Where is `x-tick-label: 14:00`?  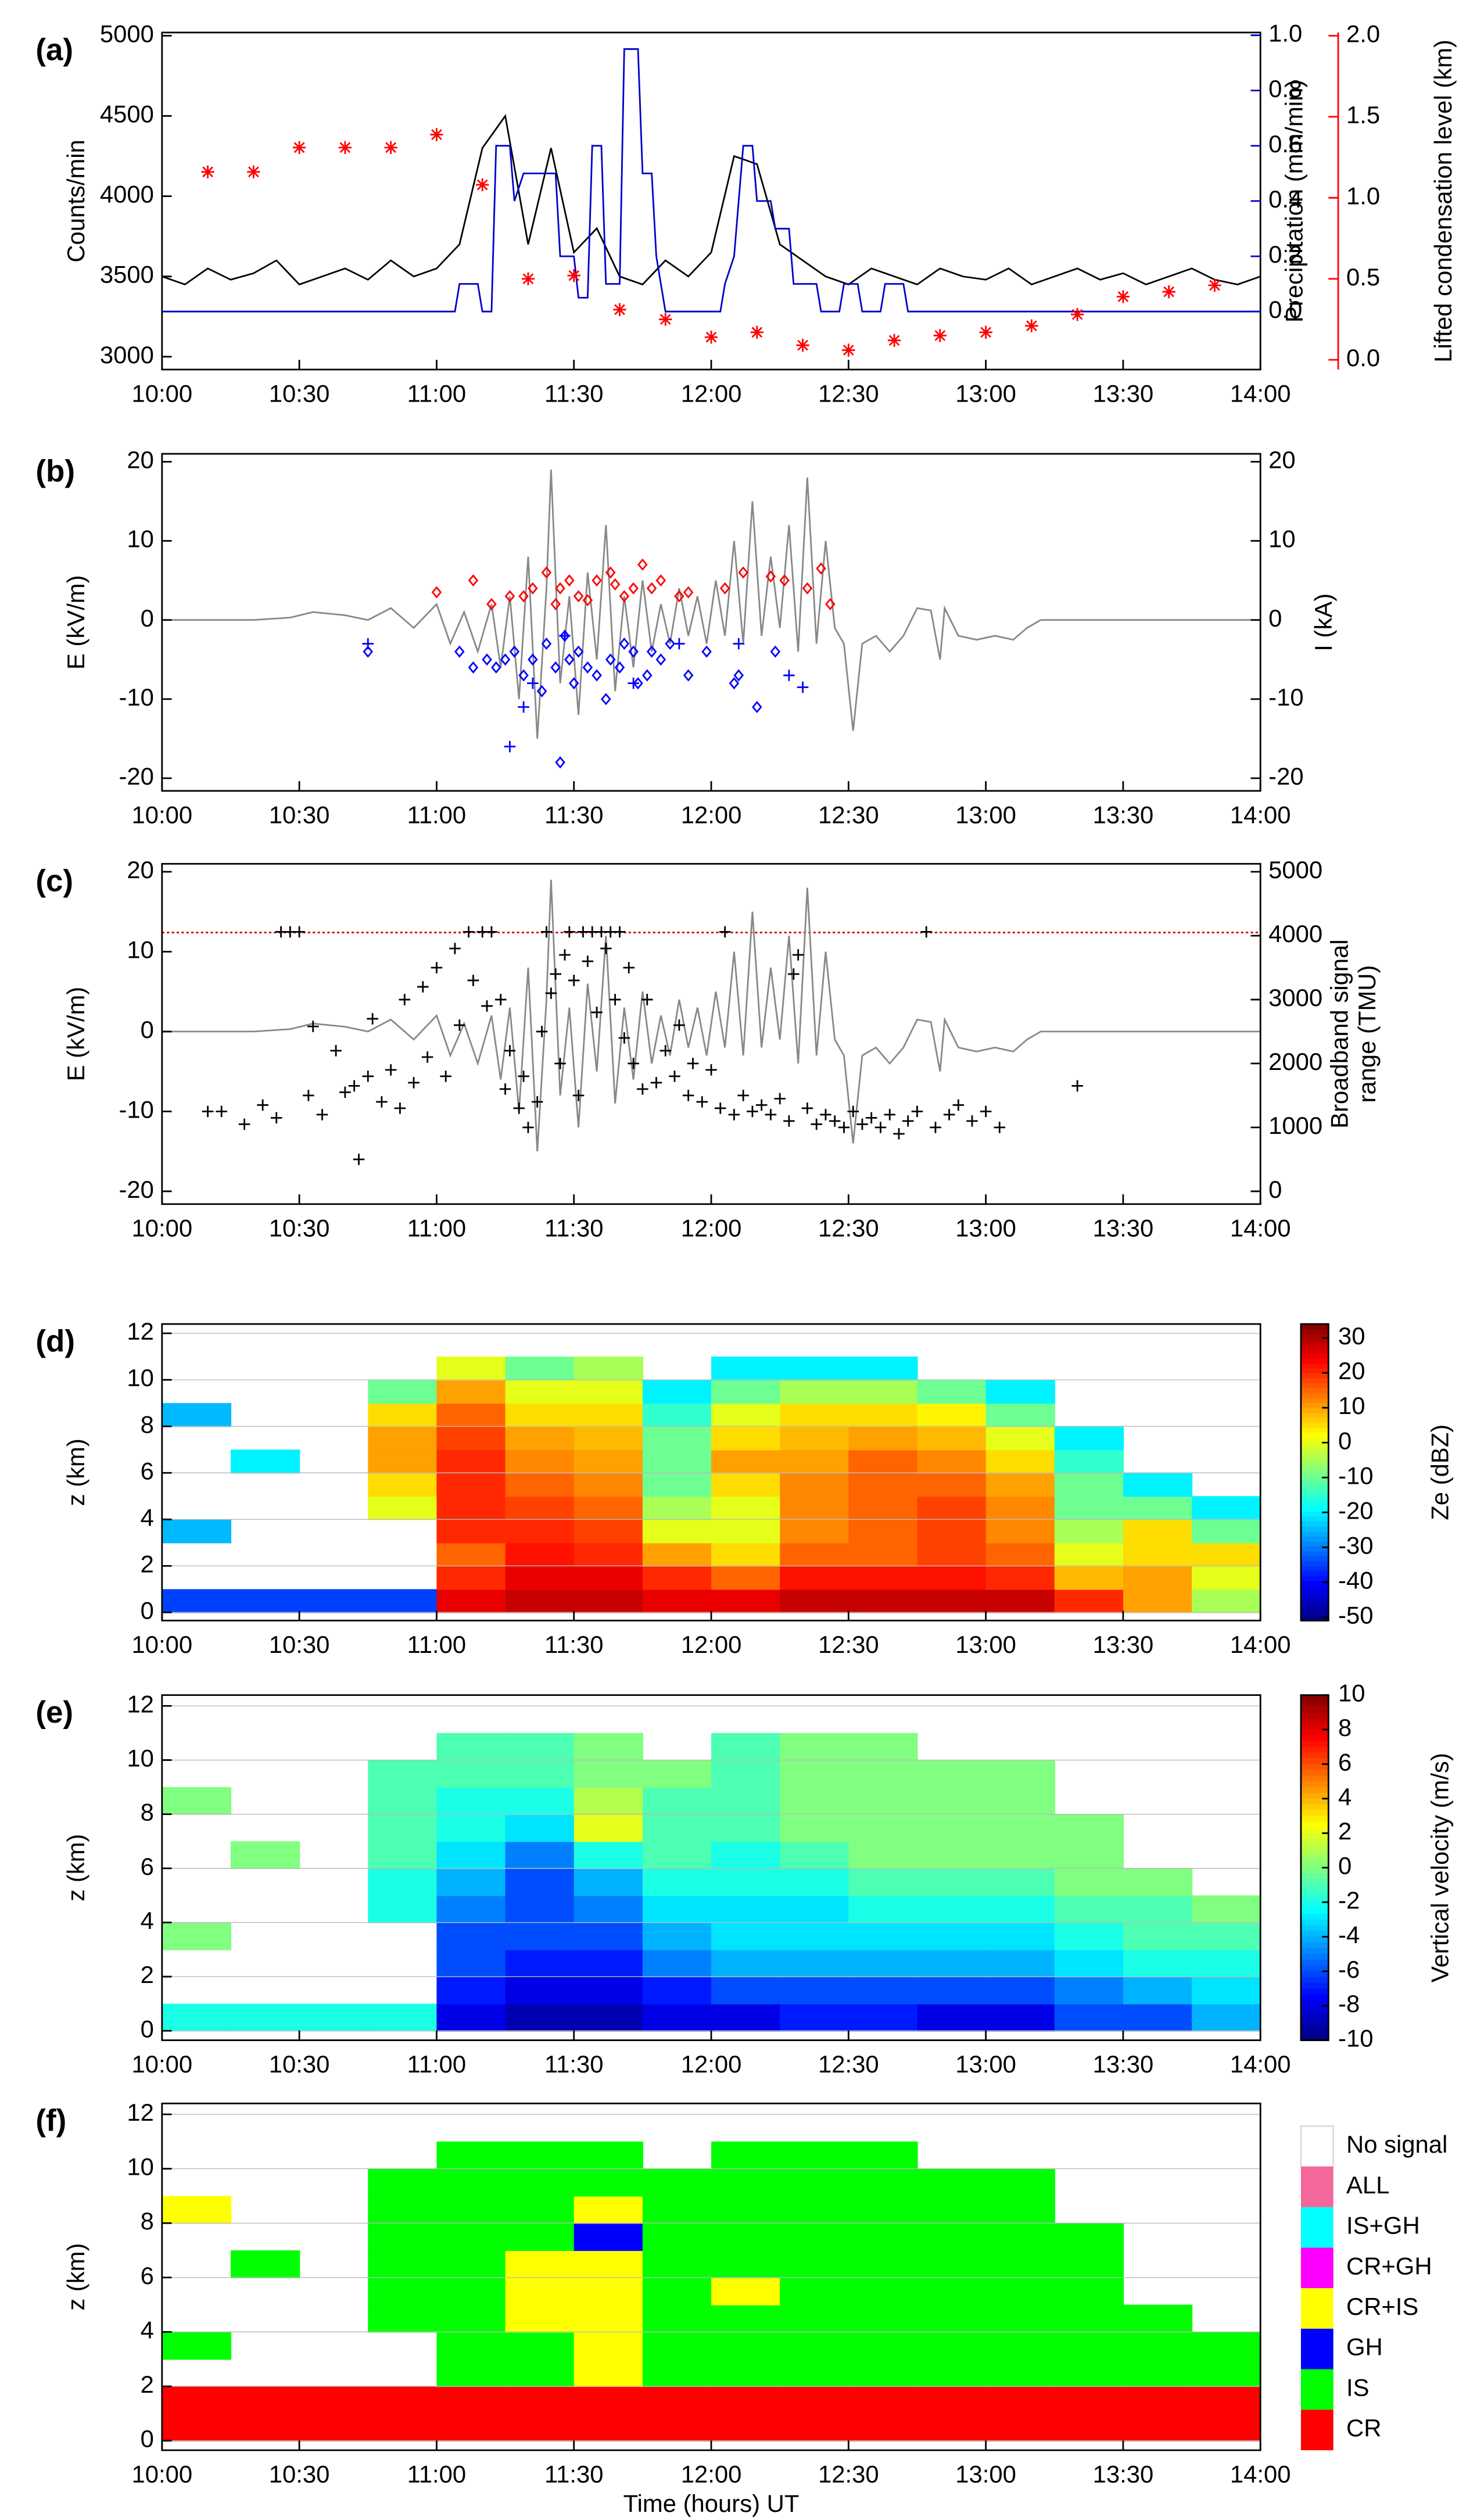 x-tick-label: 14:00 is located at coordinates (1260, 2064).